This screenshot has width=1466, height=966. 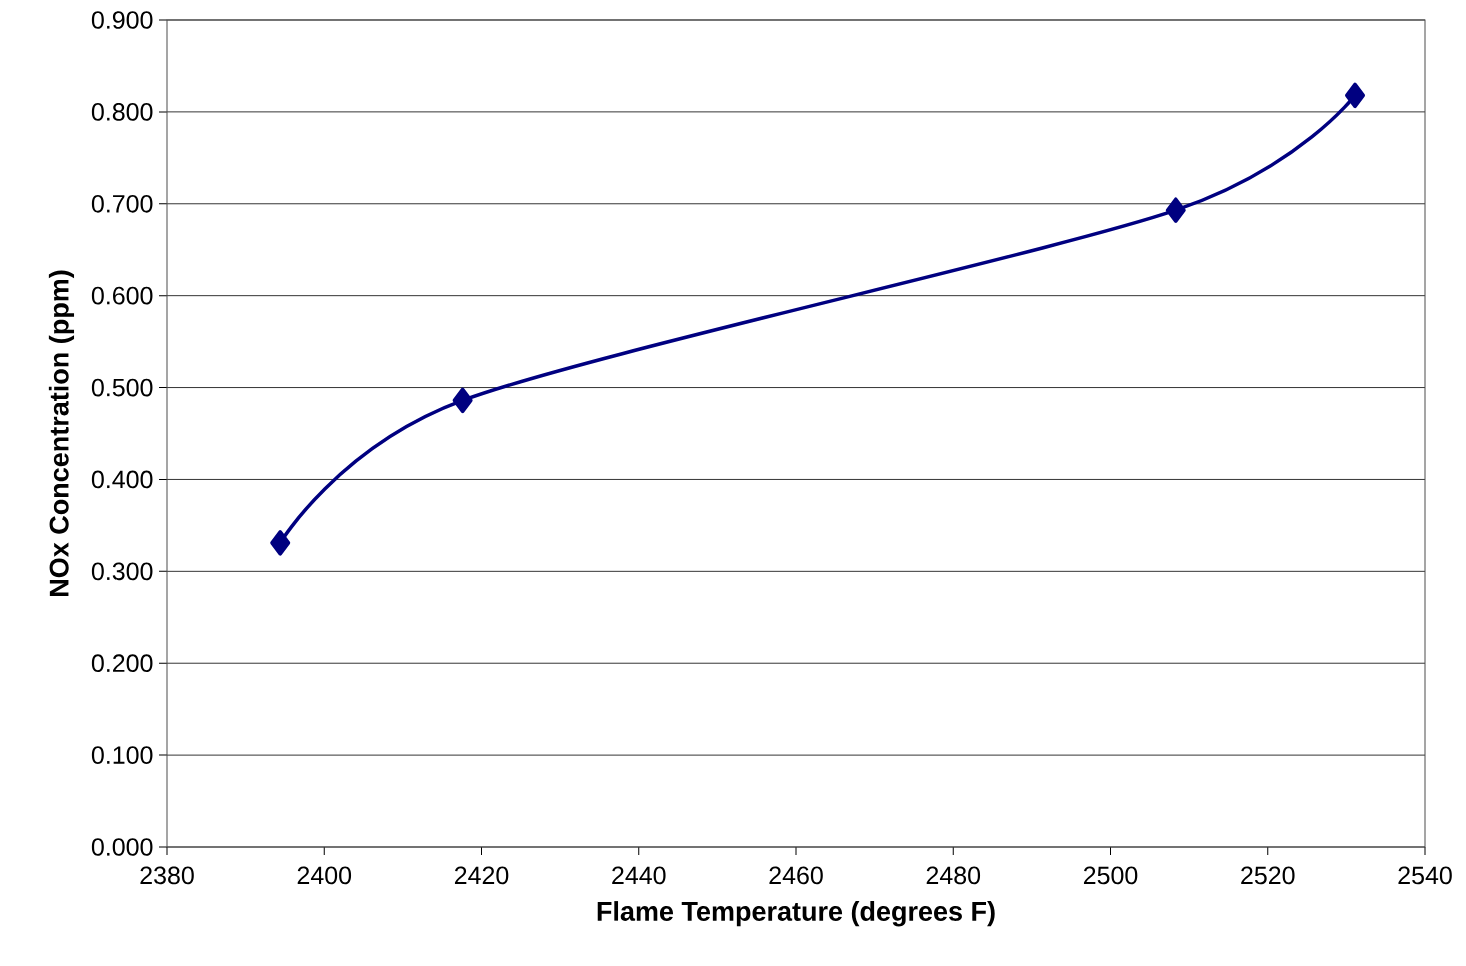 What do you see at coordinates (122, 20) in the screenshot?
I see `y-tick-label: 0.900` at bounding box center [122, 20].